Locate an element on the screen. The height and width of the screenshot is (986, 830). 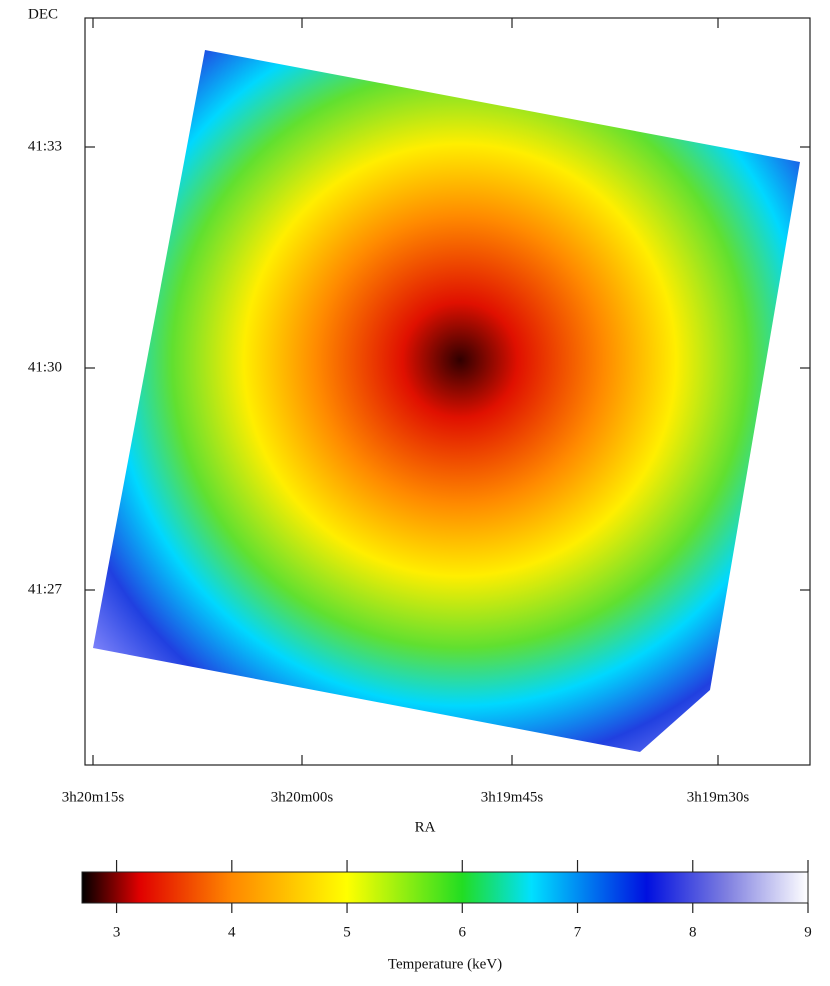
colorbar-tick-label: 3 is located at coordinates (117, 932).